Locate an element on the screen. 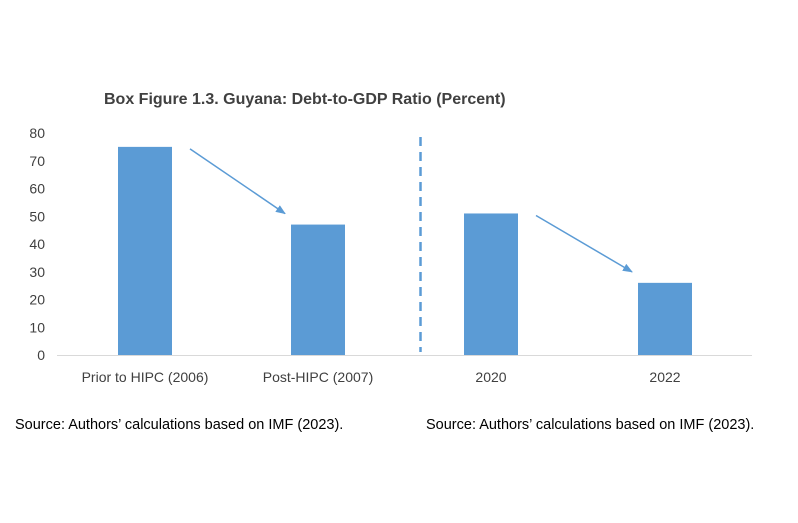  x-tick-label: 2022 is located at coordinates (664, 377).